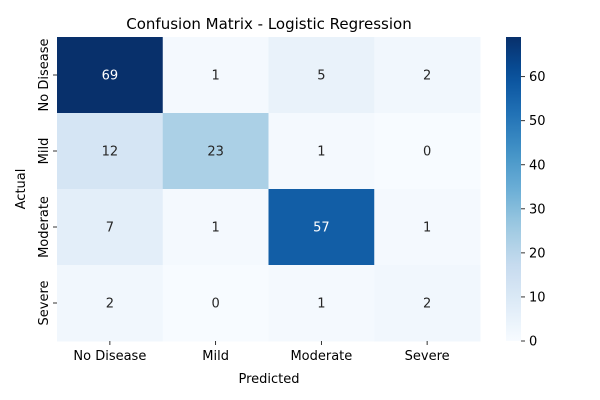  I want to click on cell-value-label: 23, so click(215, 152).